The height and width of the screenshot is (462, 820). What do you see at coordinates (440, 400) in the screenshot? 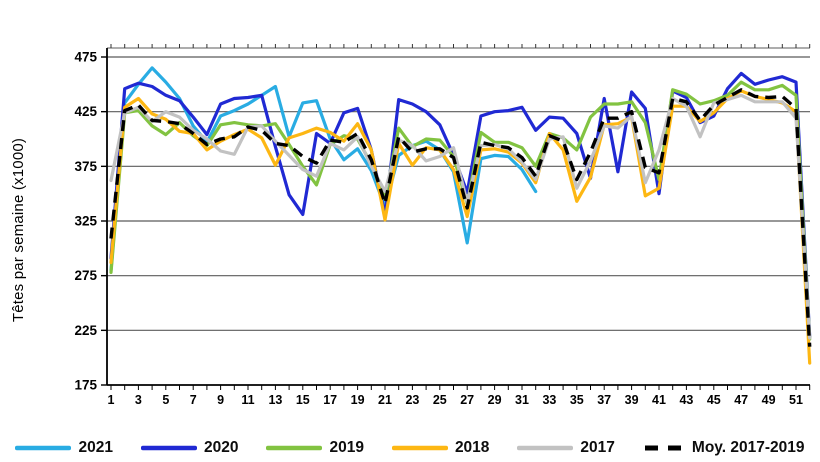
I see `x-tick-label: 25` at bounding box center [440, 400].